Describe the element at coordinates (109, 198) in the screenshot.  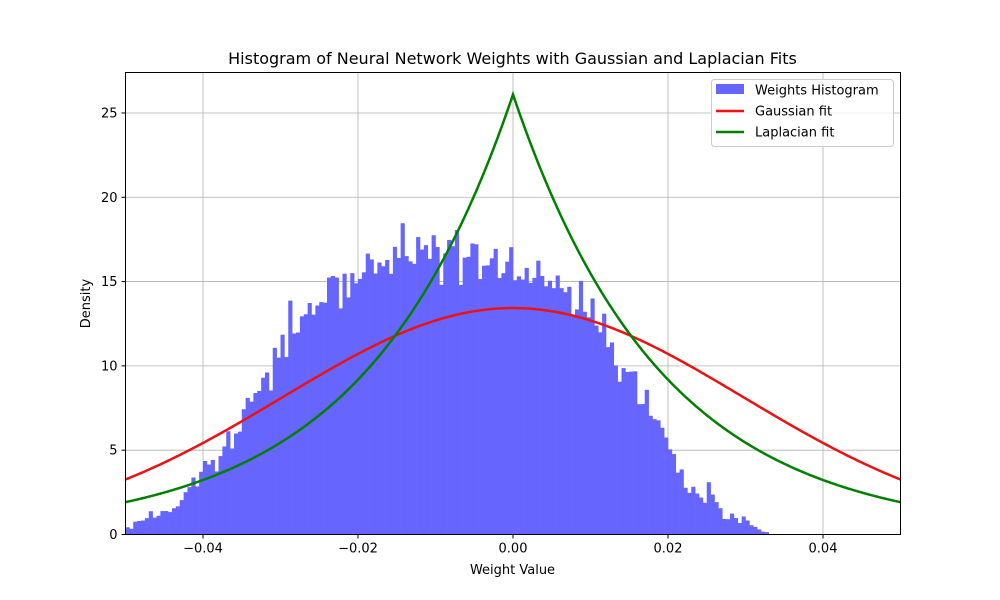
I see `y-tick-label: 20` at that location.